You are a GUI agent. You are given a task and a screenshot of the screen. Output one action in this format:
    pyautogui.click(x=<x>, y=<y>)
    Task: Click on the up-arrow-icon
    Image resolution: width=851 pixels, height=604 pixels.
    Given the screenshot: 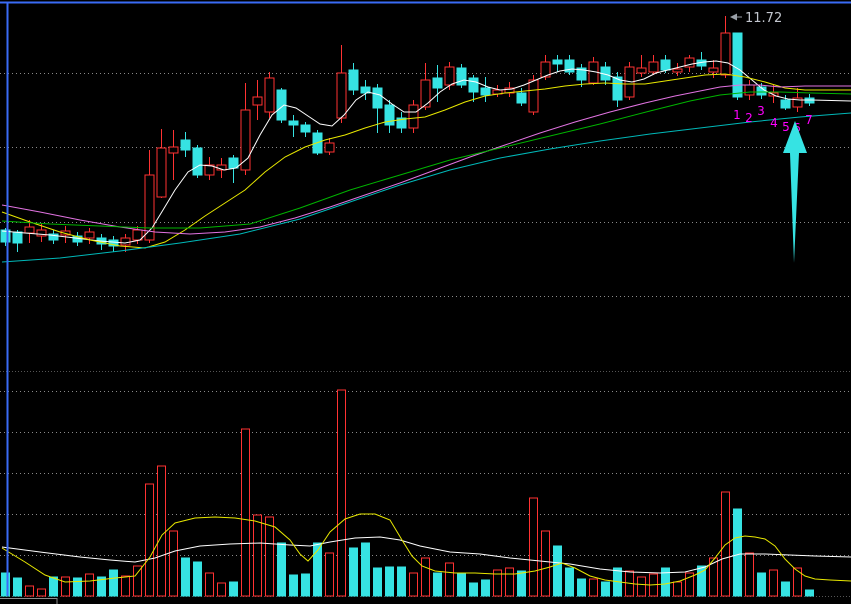 What is the action you would take?
    pyautogui.click(x=795, y=192)
    